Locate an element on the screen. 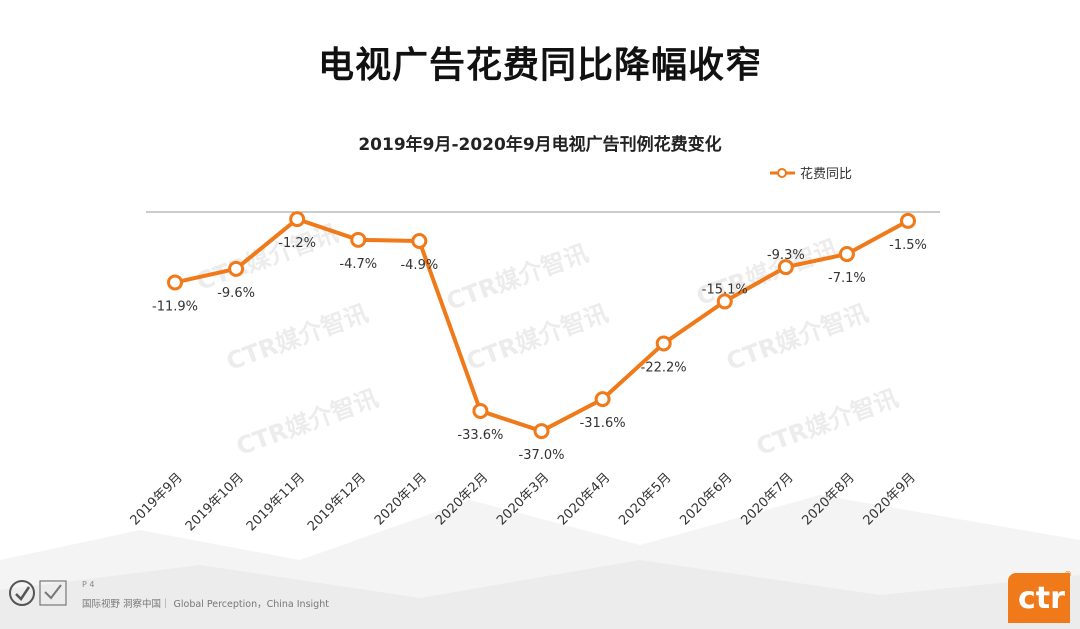 The height and width of the screenshot is (629, 1080). page-title: 电视广告花费同比降幅收窄 is located at coordinates (539, 65).